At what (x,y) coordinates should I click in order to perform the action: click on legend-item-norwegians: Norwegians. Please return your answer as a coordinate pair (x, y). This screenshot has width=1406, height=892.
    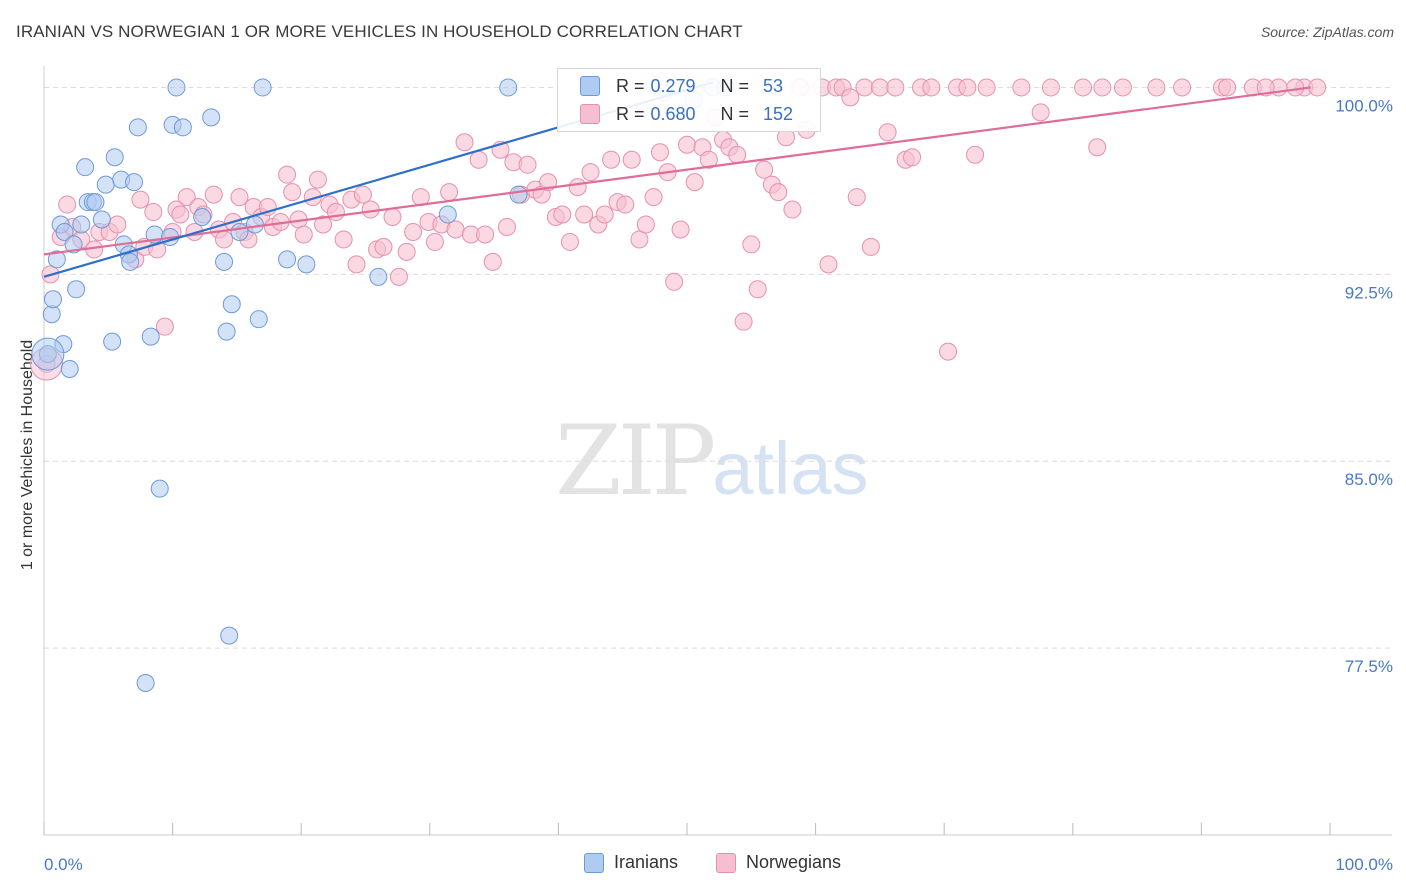
    Looking at the image, I should click on (778, 862).